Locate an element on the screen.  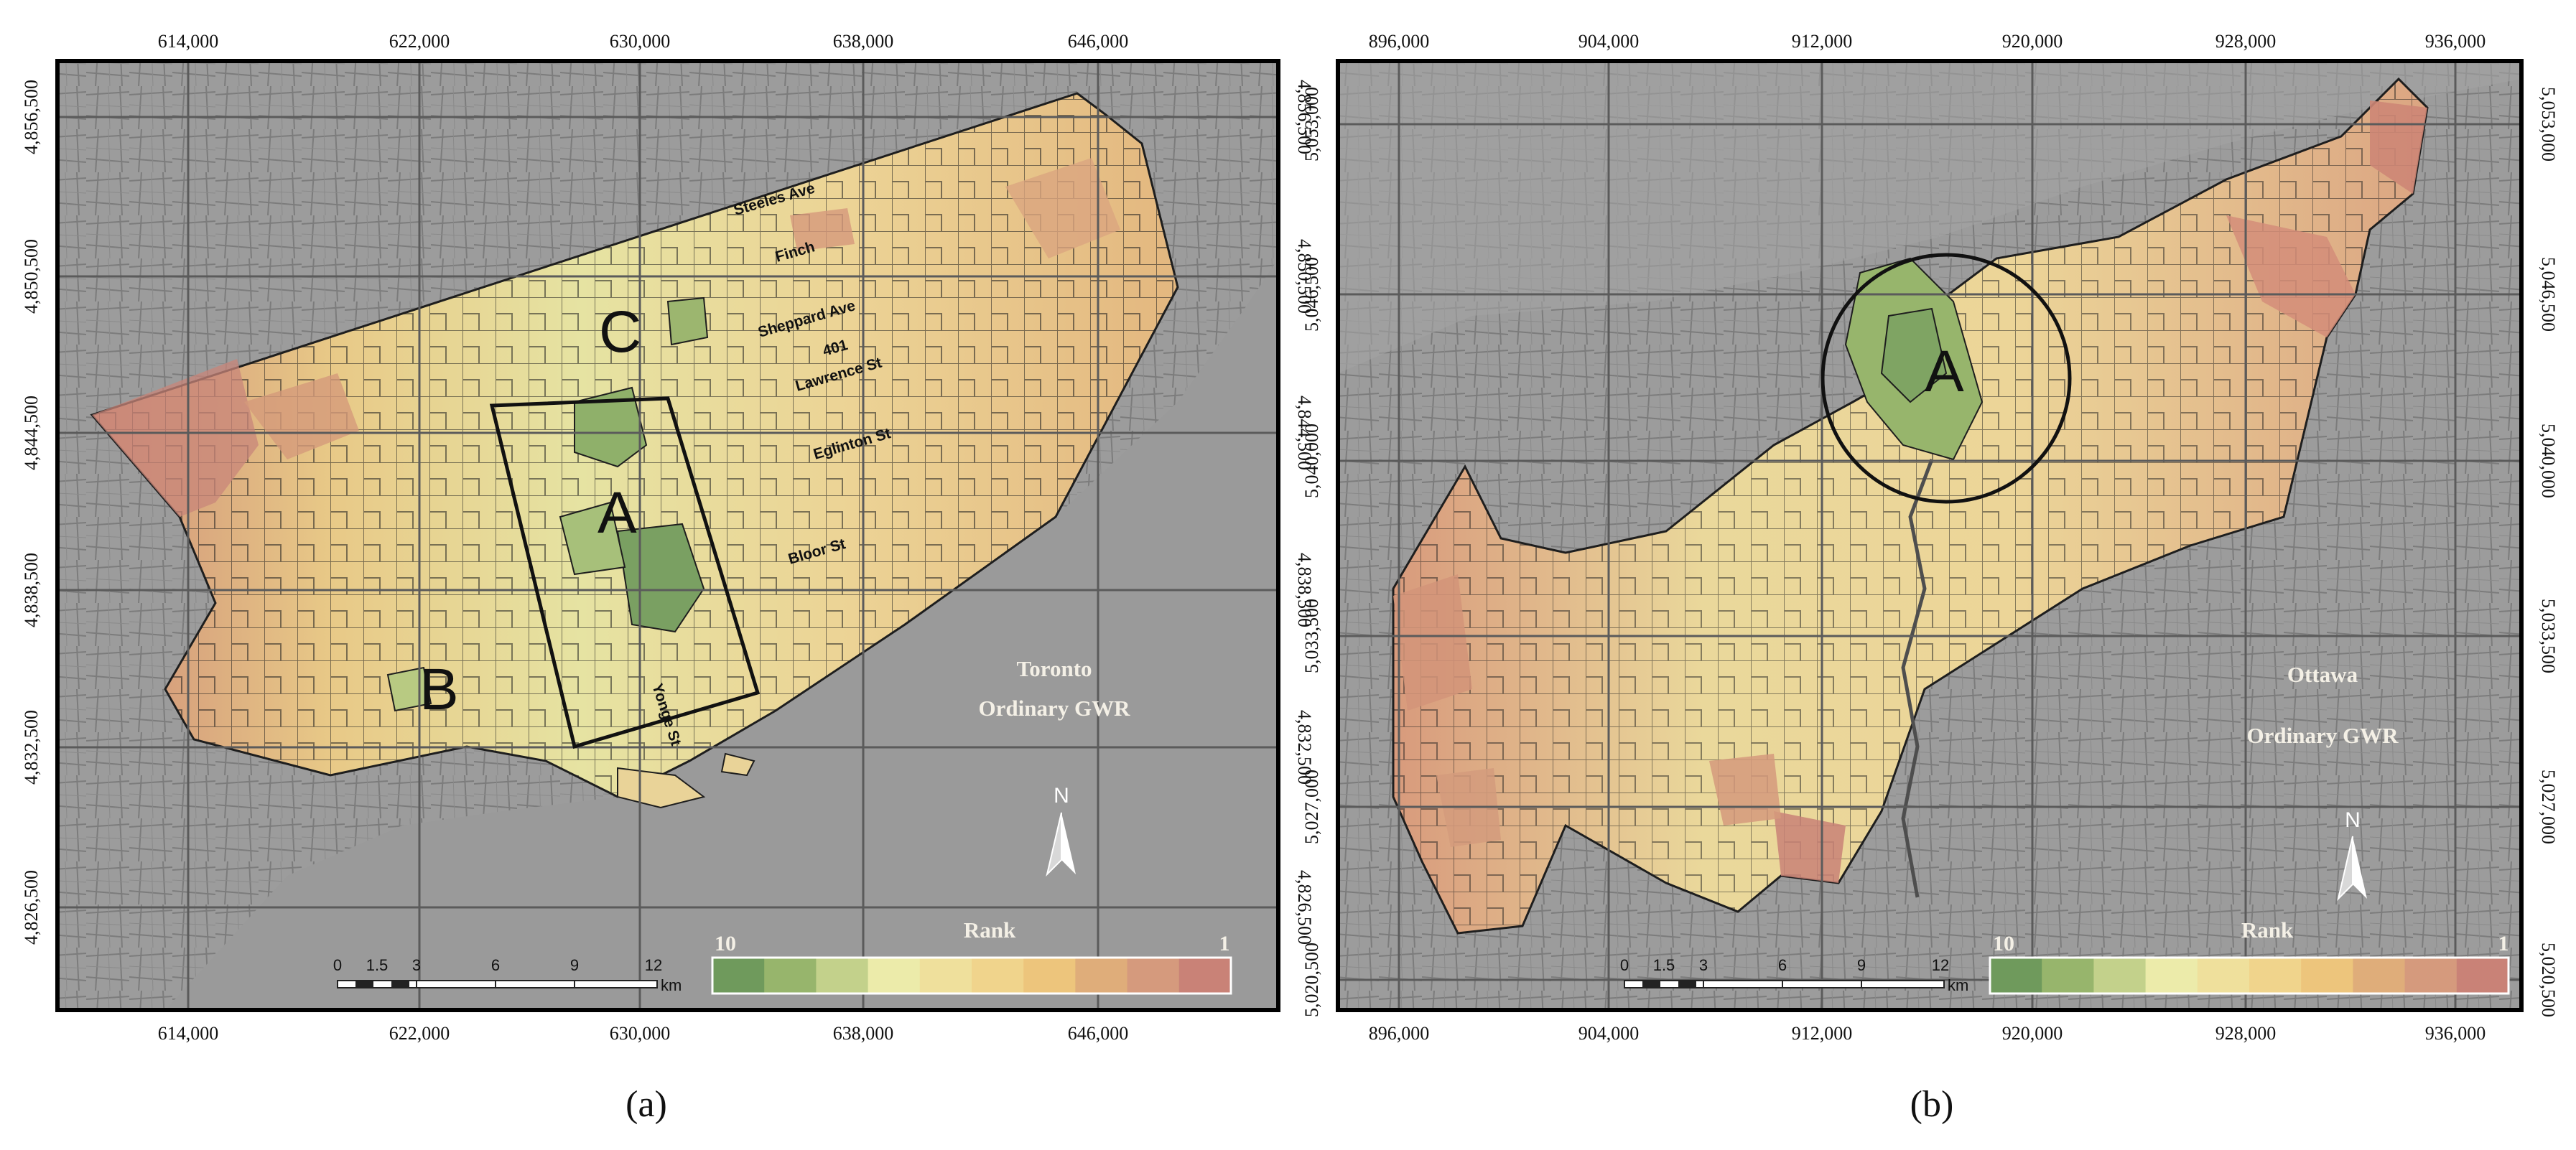
ottawa-ytick-left-5: 5,020,500 is located at coordinates (1311, 980).